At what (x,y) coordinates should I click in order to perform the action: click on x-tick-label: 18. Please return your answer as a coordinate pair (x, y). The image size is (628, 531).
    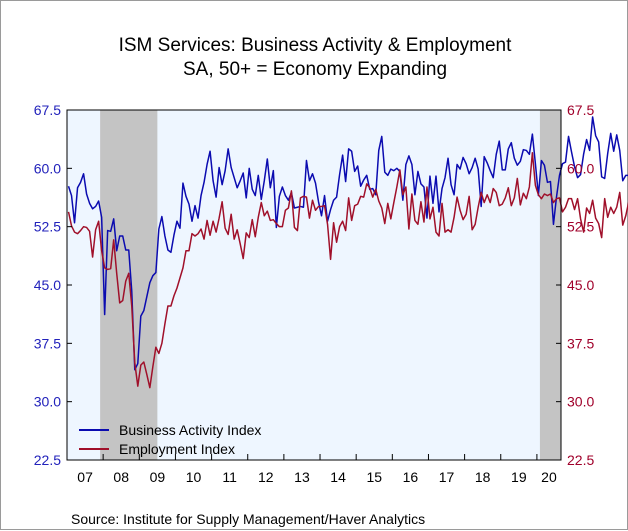
    Looking at the image, I should click on (483, 477).